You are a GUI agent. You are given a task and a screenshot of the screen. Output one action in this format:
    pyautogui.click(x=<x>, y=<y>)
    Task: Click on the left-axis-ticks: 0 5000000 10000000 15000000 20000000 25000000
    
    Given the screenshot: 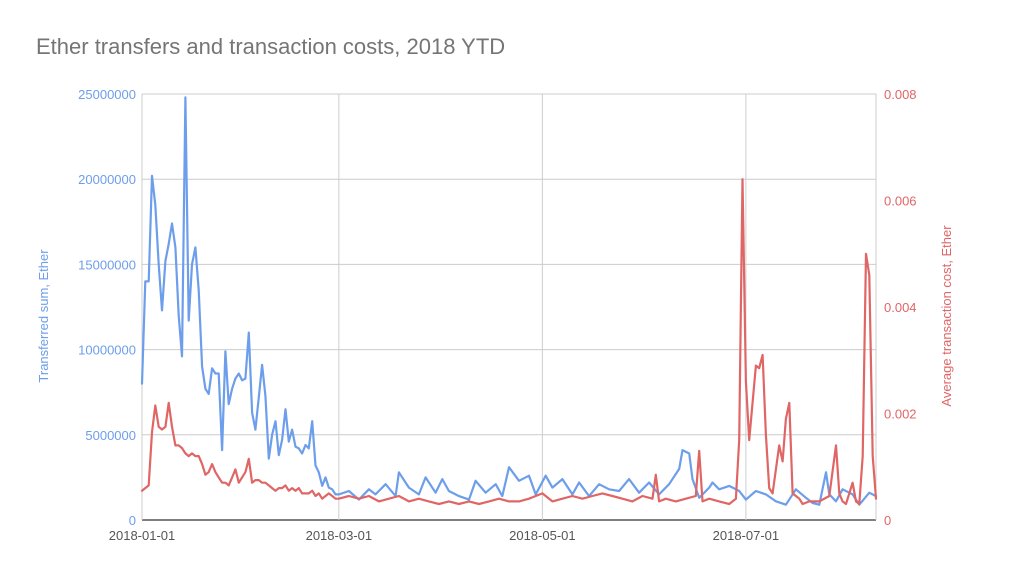 What is the action you would take?
    pyautogui.click(x=107, y=307)
    